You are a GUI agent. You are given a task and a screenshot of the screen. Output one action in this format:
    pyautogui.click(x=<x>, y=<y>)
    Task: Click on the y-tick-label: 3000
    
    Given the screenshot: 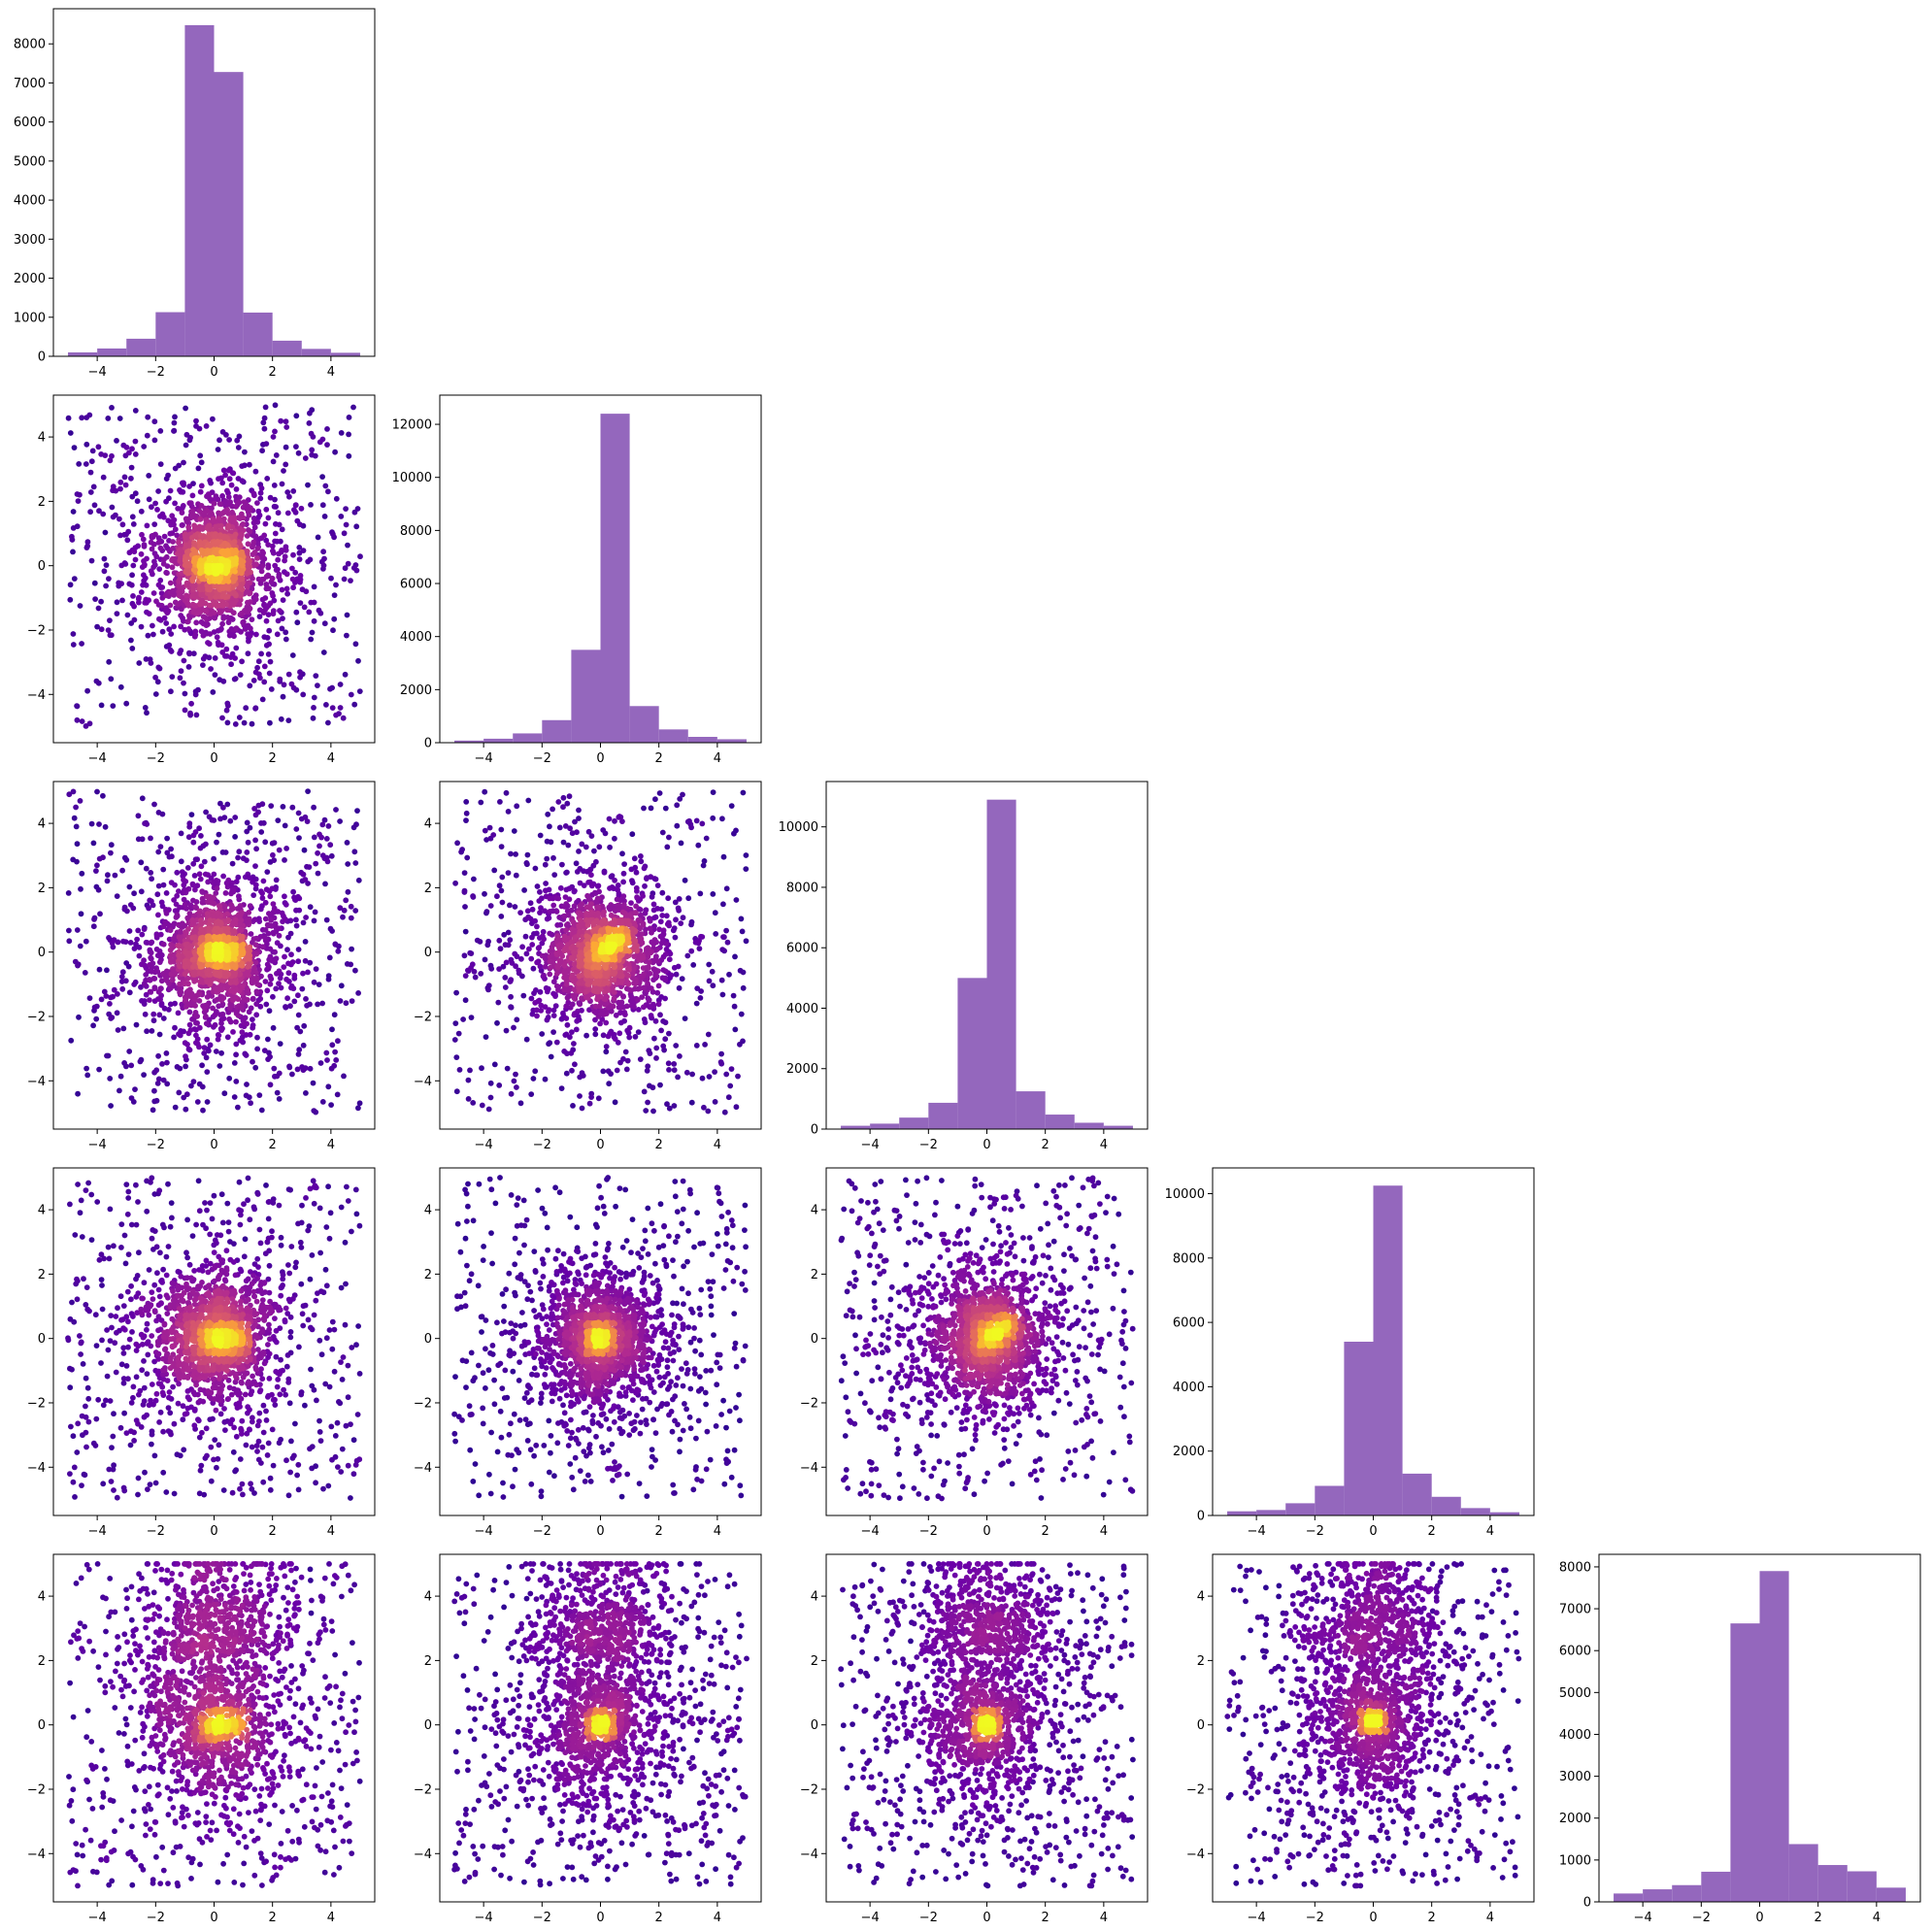 What is the action you would take?
    pyautogui.click(x=30, y=241)
    